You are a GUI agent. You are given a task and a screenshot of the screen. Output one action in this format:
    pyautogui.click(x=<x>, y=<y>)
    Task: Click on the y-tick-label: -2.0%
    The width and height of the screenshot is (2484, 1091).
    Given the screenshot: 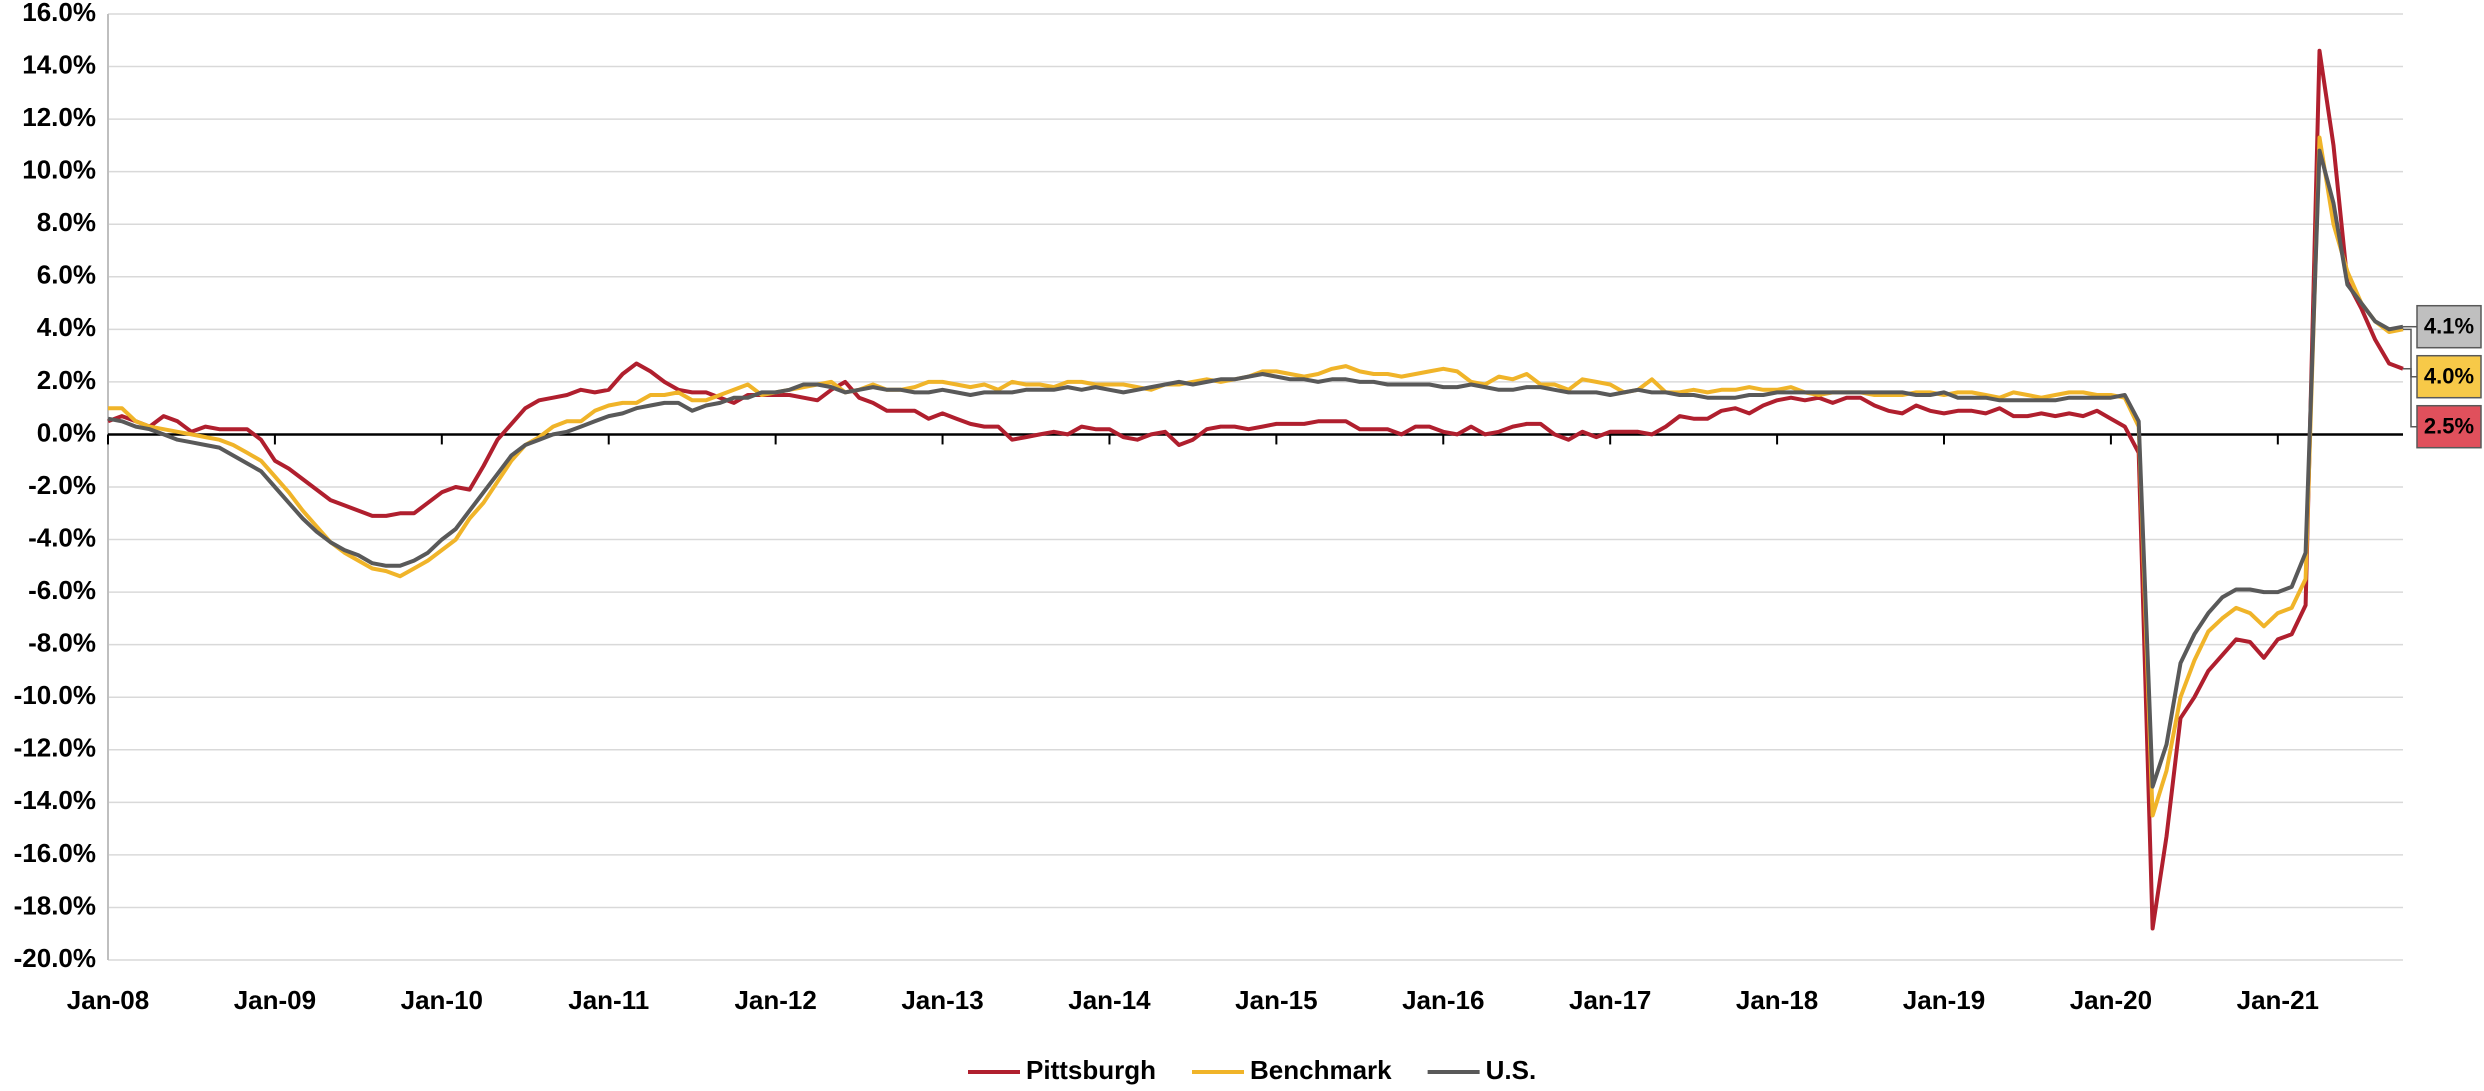 What is the action you would take?
    pyautogui.click(x=62, y=485)
    